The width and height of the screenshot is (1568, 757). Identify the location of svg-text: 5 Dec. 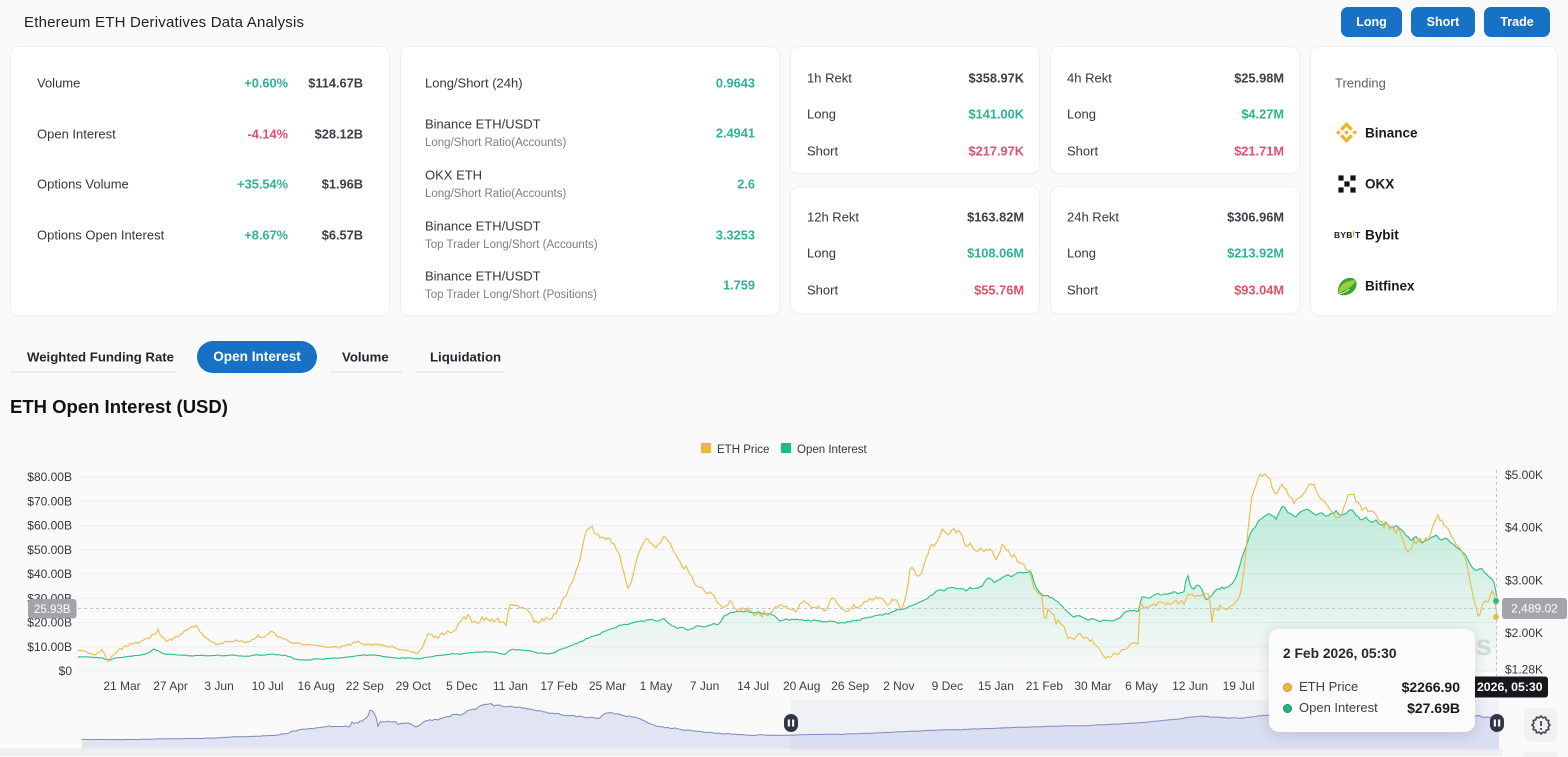
(461, 686).